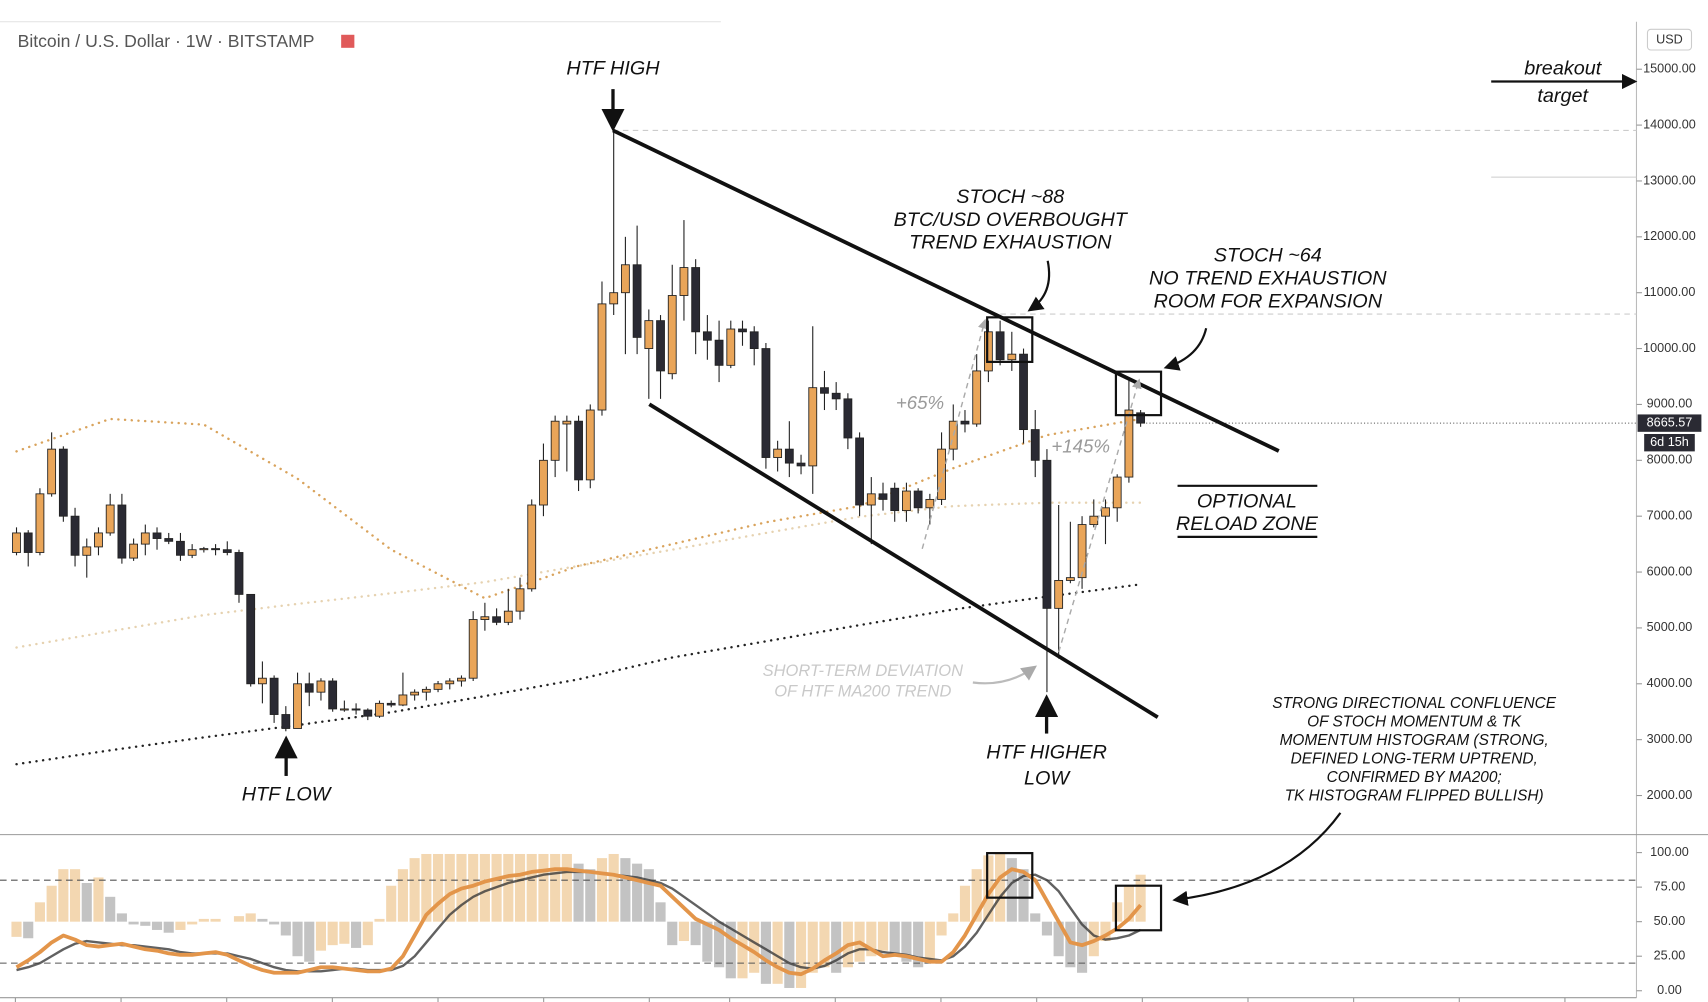 This screenshot has height=1002, width=1708. What do you see at coordinates (1670, 627) in the screenshot?
I see `y-tick-label: 5000.00` at bounding box center [1670, 627].